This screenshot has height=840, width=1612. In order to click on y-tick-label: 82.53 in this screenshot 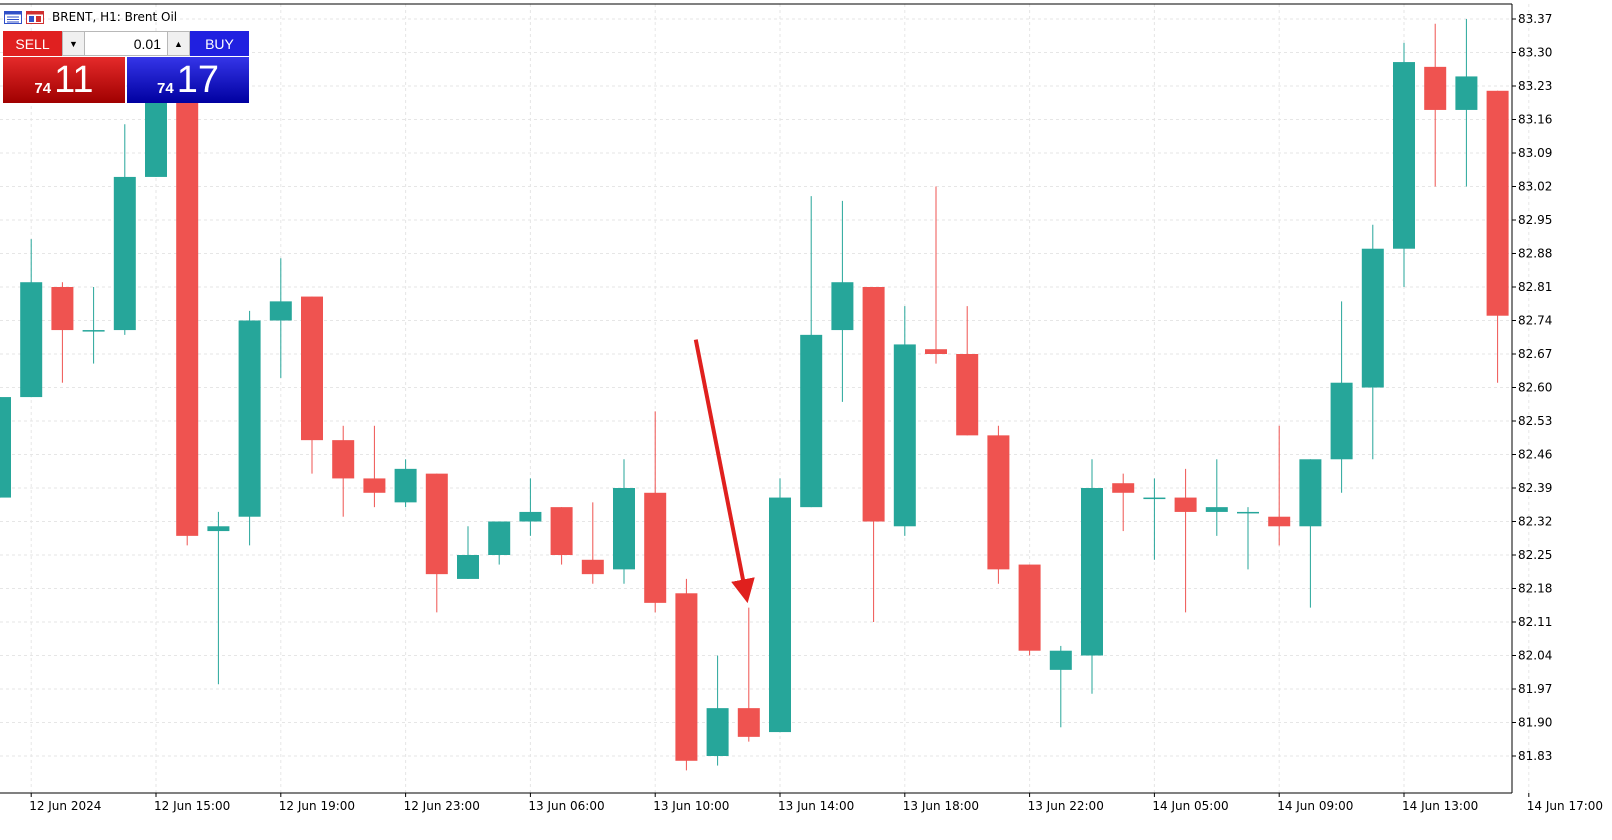, I will do `click(1535, 421)`.